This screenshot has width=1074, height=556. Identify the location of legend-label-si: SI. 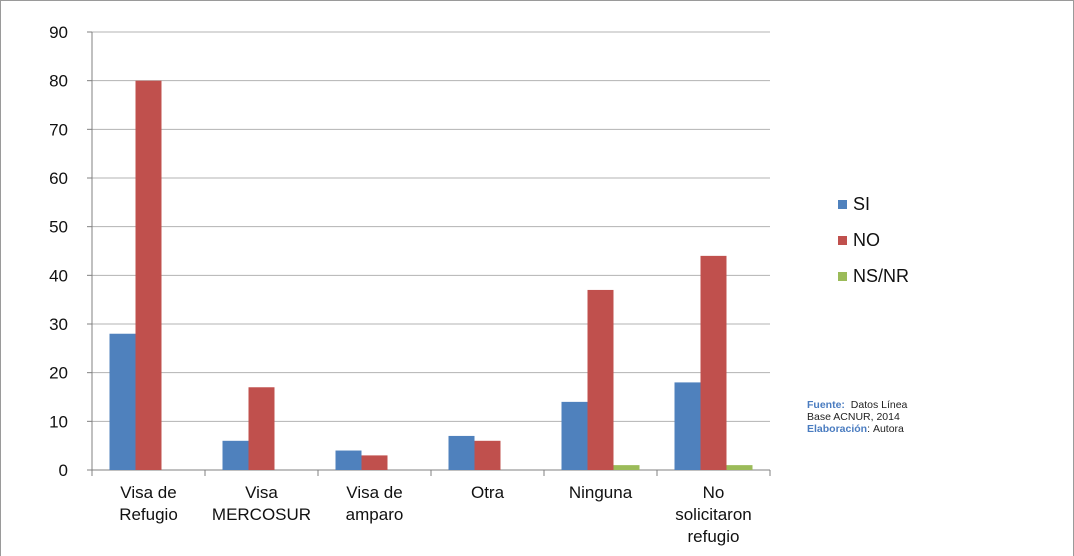
(862, 203).